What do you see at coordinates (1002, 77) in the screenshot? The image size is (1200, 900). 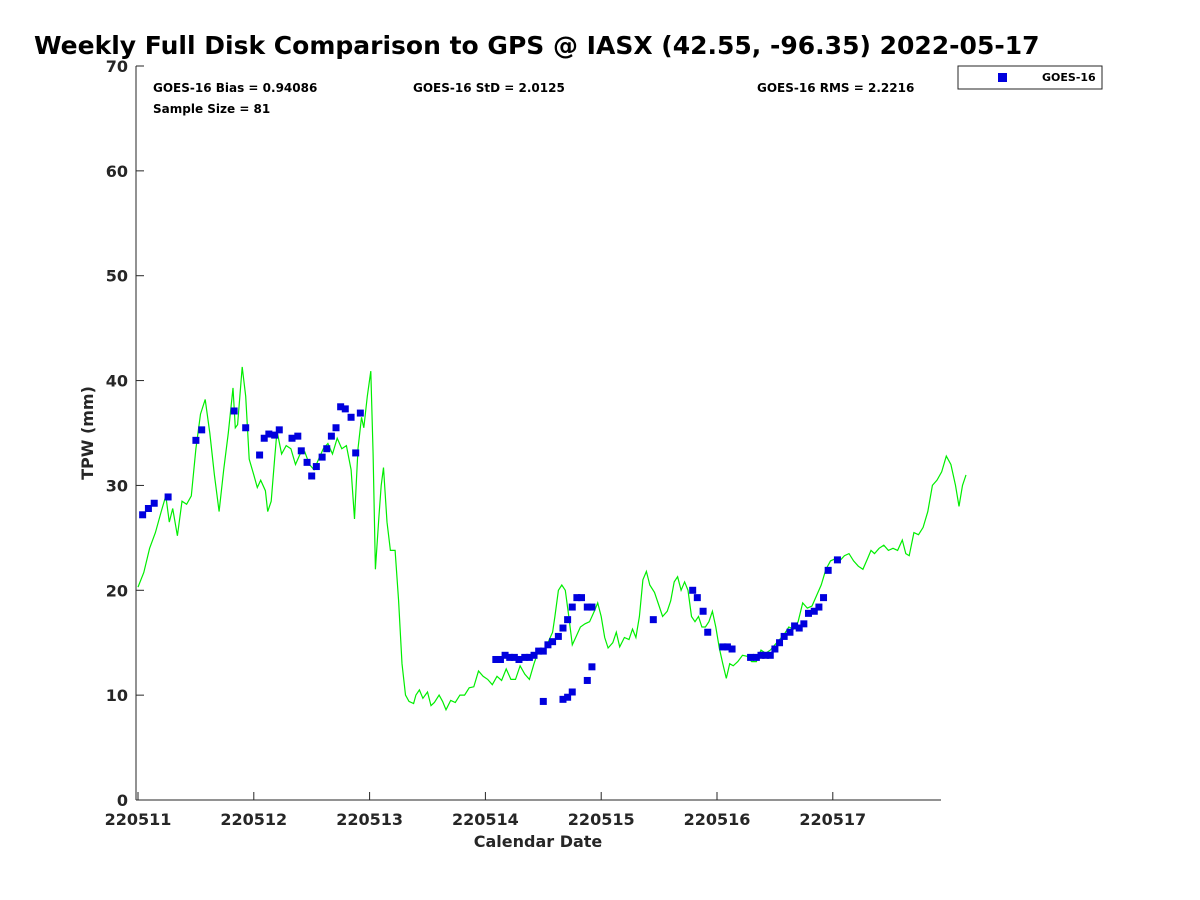 I see `legend-marker-goes16` at bounding box center [1002, 77].